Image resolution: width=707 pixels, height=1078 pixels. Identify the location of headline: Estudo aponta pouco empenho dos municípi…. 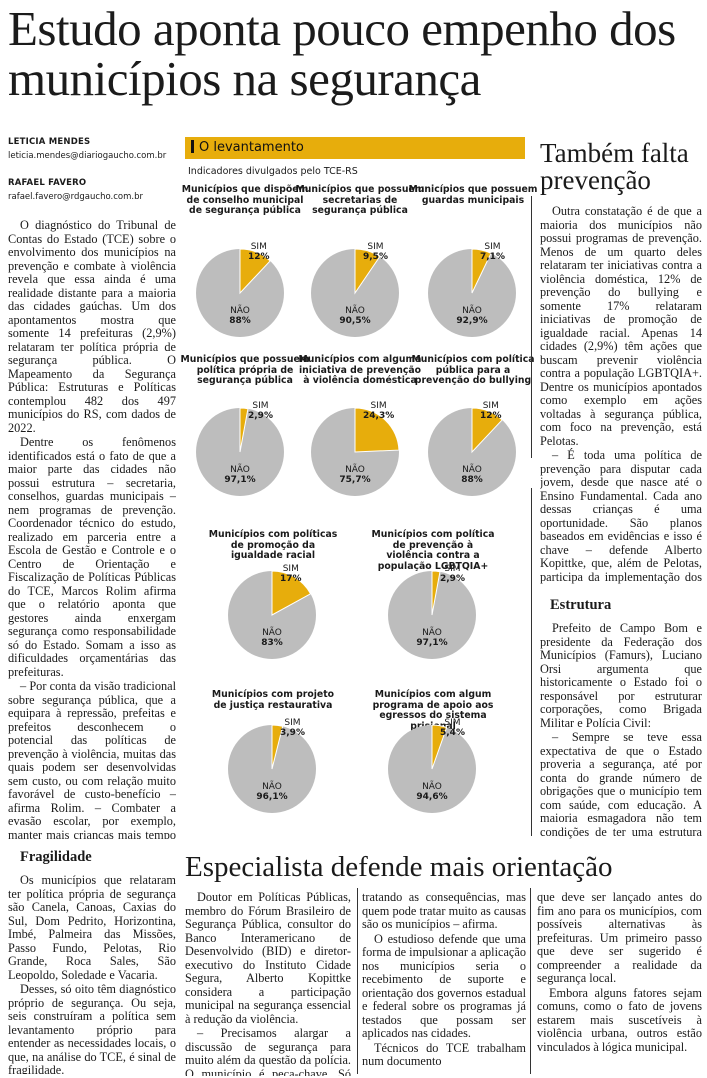
(342, 53).